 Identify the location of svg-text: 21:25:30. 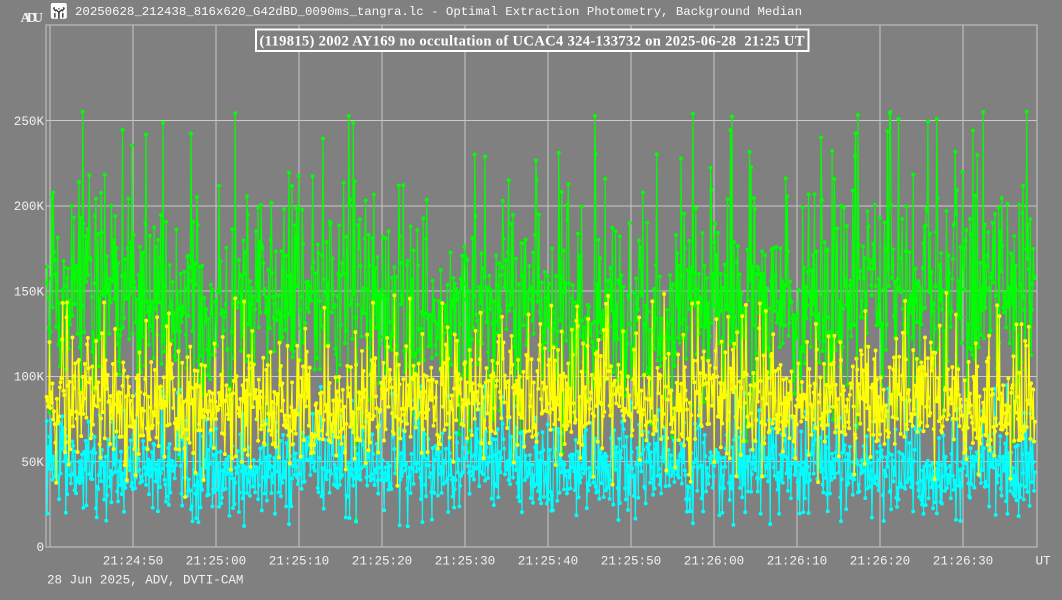
(465, 562).